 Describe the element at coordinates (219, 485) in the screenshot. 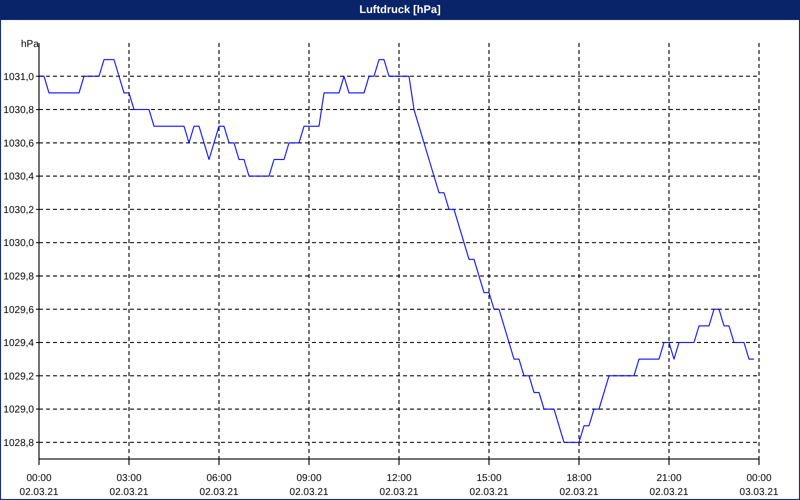

I see `x-tick-label: 06:00 02.03.21` at that location.